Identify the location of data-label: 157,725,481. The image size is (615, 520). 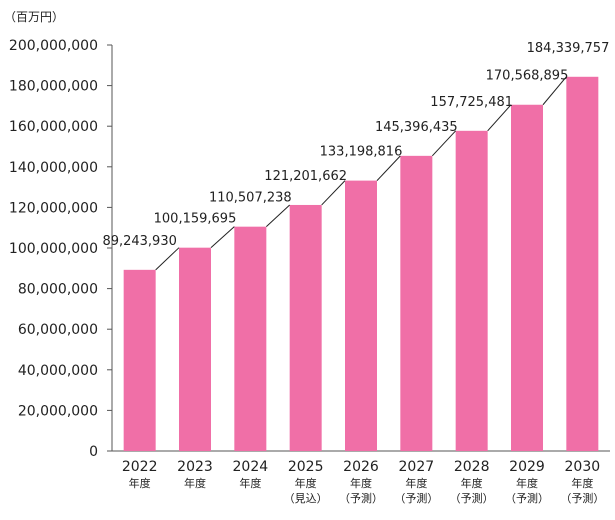
(471, 102).